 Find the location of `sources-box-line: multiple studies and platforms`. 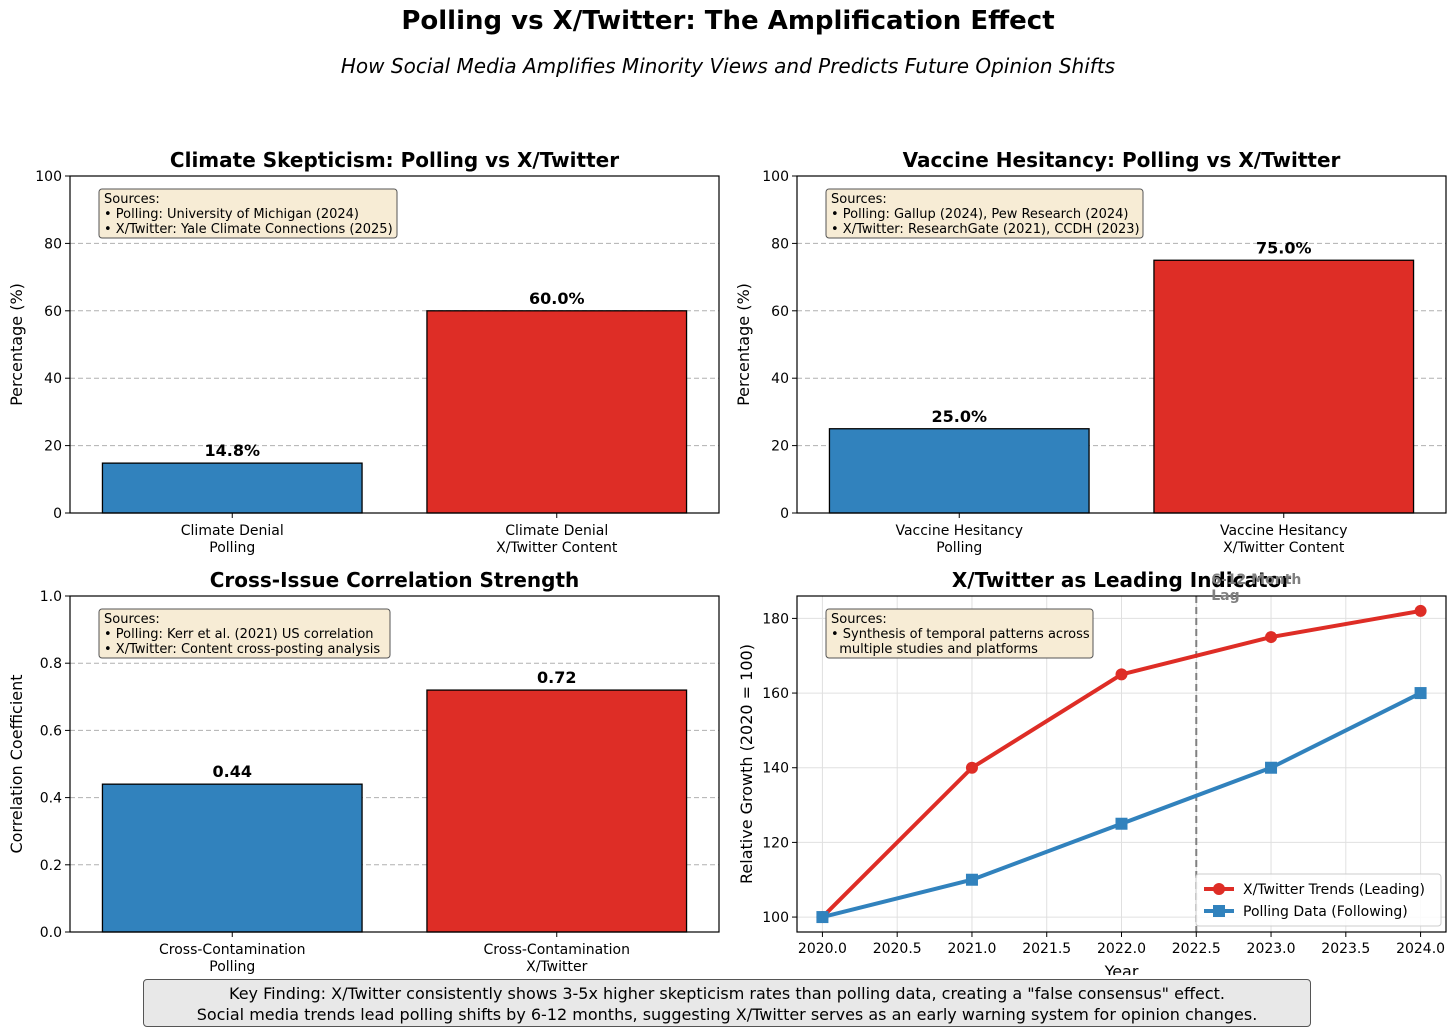

sources-box-line: multiple studies and platforms is located at coordinates (934, 649).